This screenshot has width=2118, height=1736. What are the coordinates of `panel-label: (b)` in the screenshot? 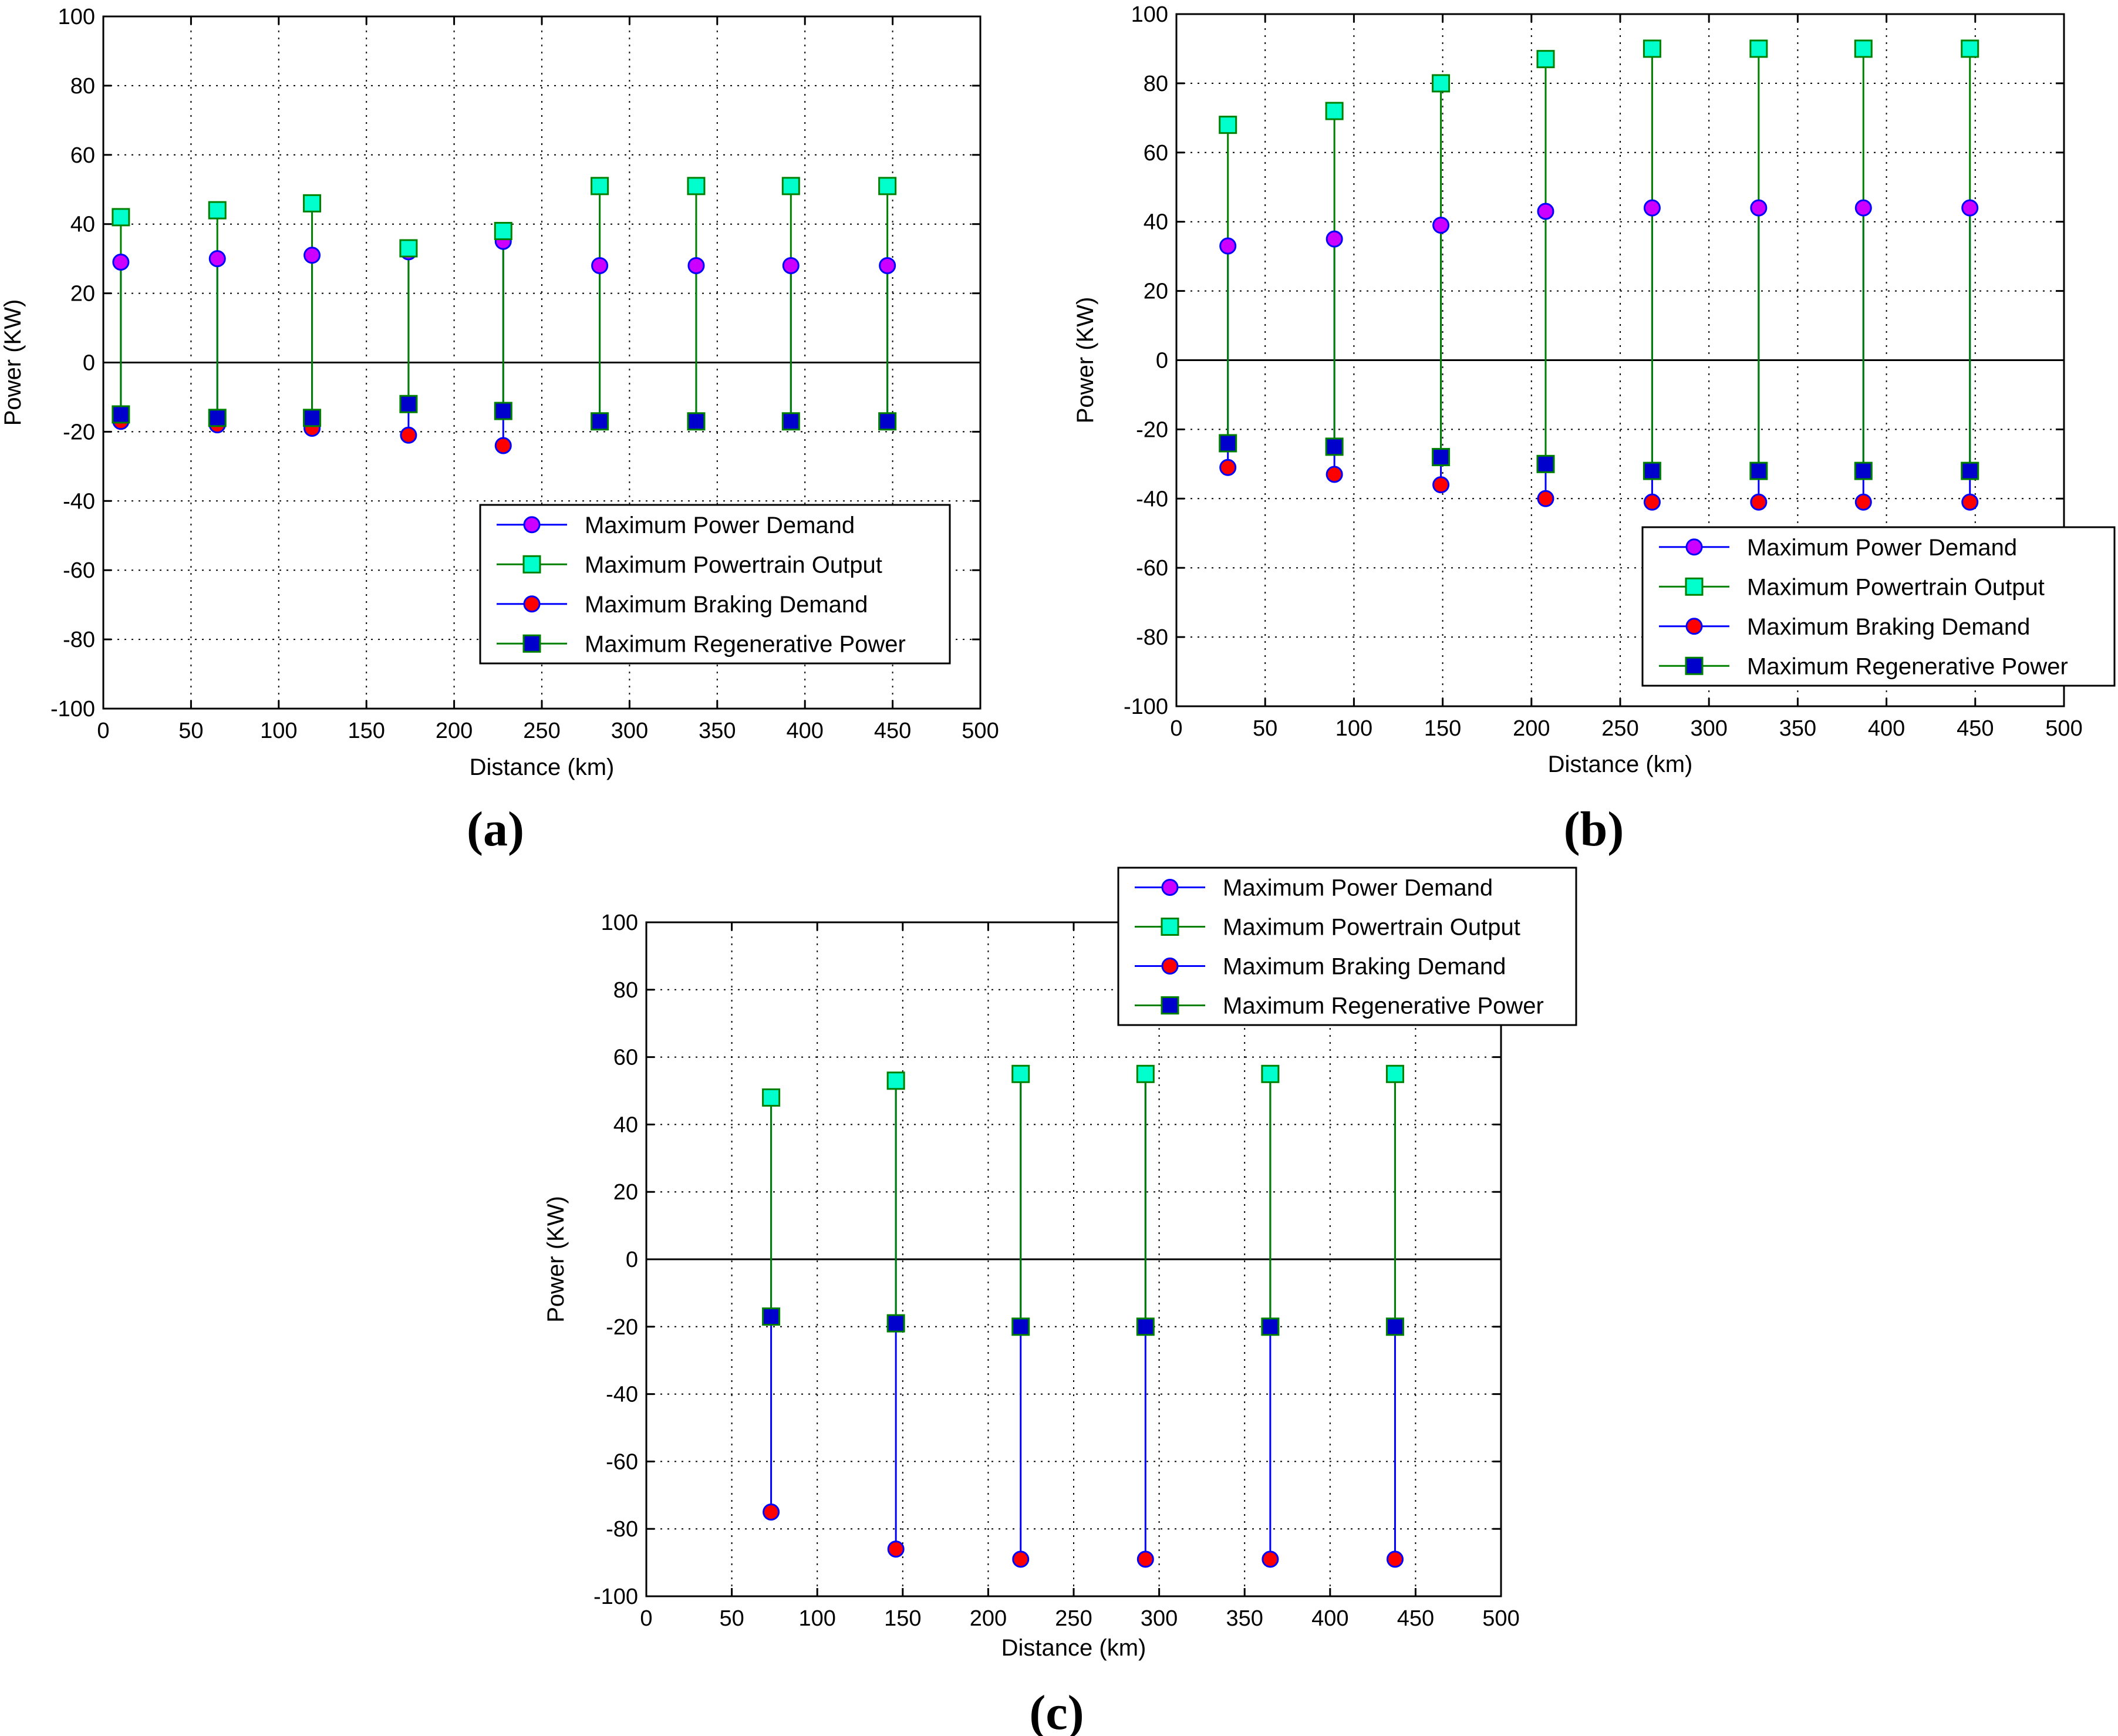 It's located at (1594, 829).